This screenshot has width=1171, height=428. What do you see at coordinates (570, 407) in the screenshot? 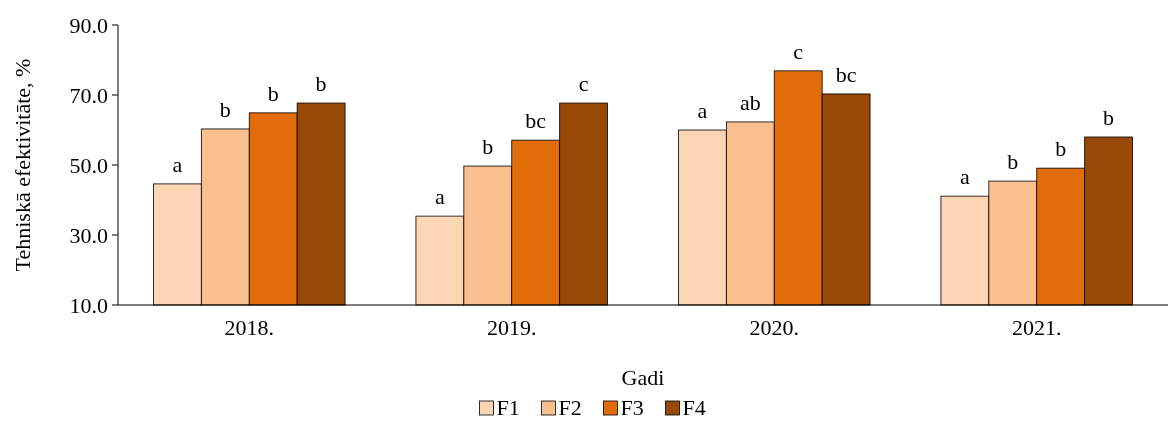
I see `legend-label: F2` at bounding box center [570, 407].